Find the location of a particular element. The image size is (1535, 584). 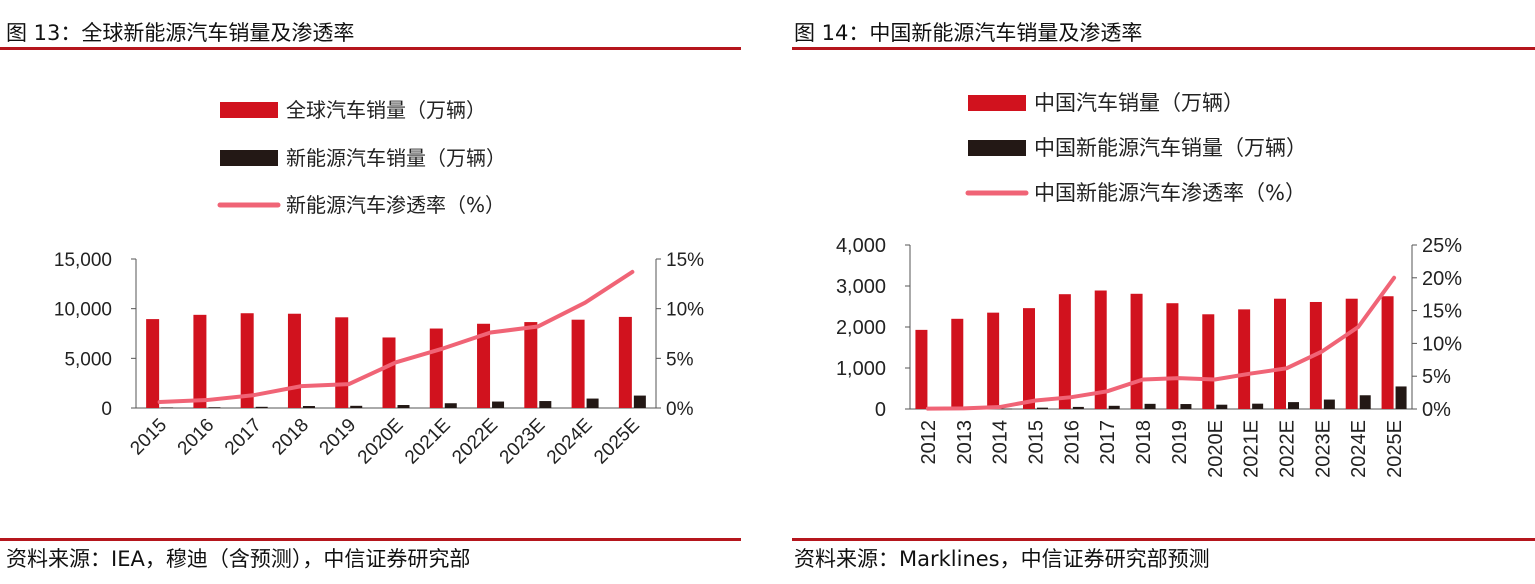

left-tick-label: 5,000 is located at coordinates (88, 359).